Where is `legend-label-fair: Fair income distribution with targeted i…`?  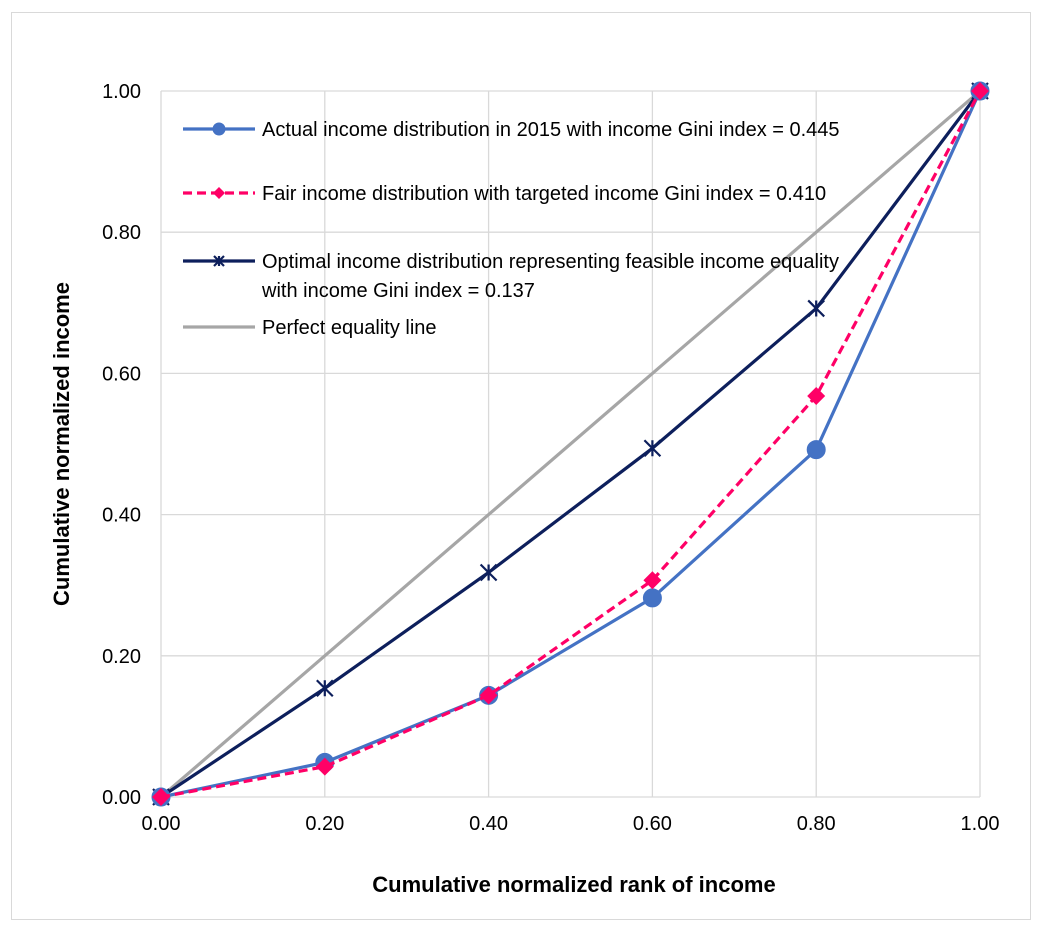
legend-label-fair: Fair income distribution with targeted i… is located at coordinates (544, 194).